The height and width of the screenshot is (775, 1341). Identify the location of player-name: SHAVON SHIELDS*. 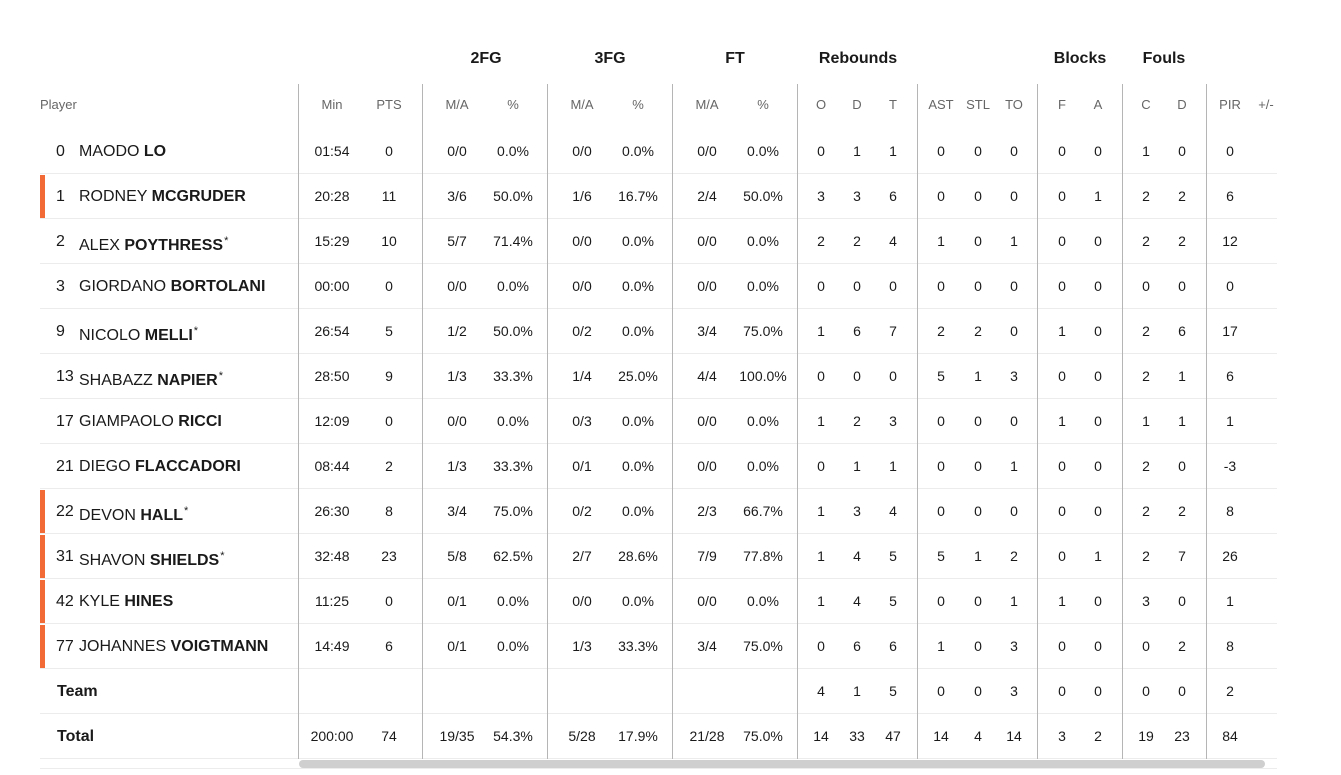
(151, 558).